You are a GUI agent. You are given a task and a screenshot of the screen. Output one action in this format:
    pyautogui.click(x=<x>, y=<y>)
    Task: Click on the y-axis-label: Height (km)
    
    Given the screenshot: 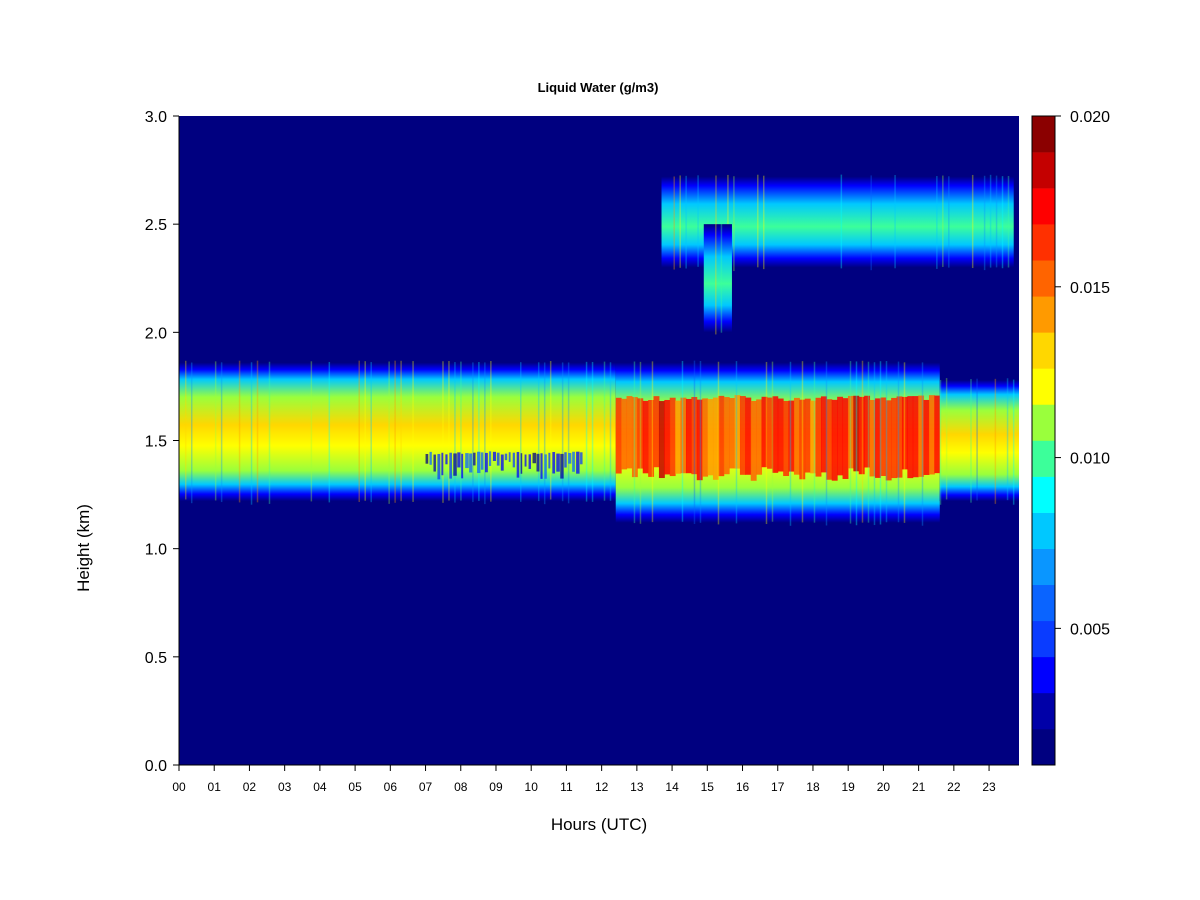 What is the action you would take?
    pyautogui.click(x=83, y=548)
    